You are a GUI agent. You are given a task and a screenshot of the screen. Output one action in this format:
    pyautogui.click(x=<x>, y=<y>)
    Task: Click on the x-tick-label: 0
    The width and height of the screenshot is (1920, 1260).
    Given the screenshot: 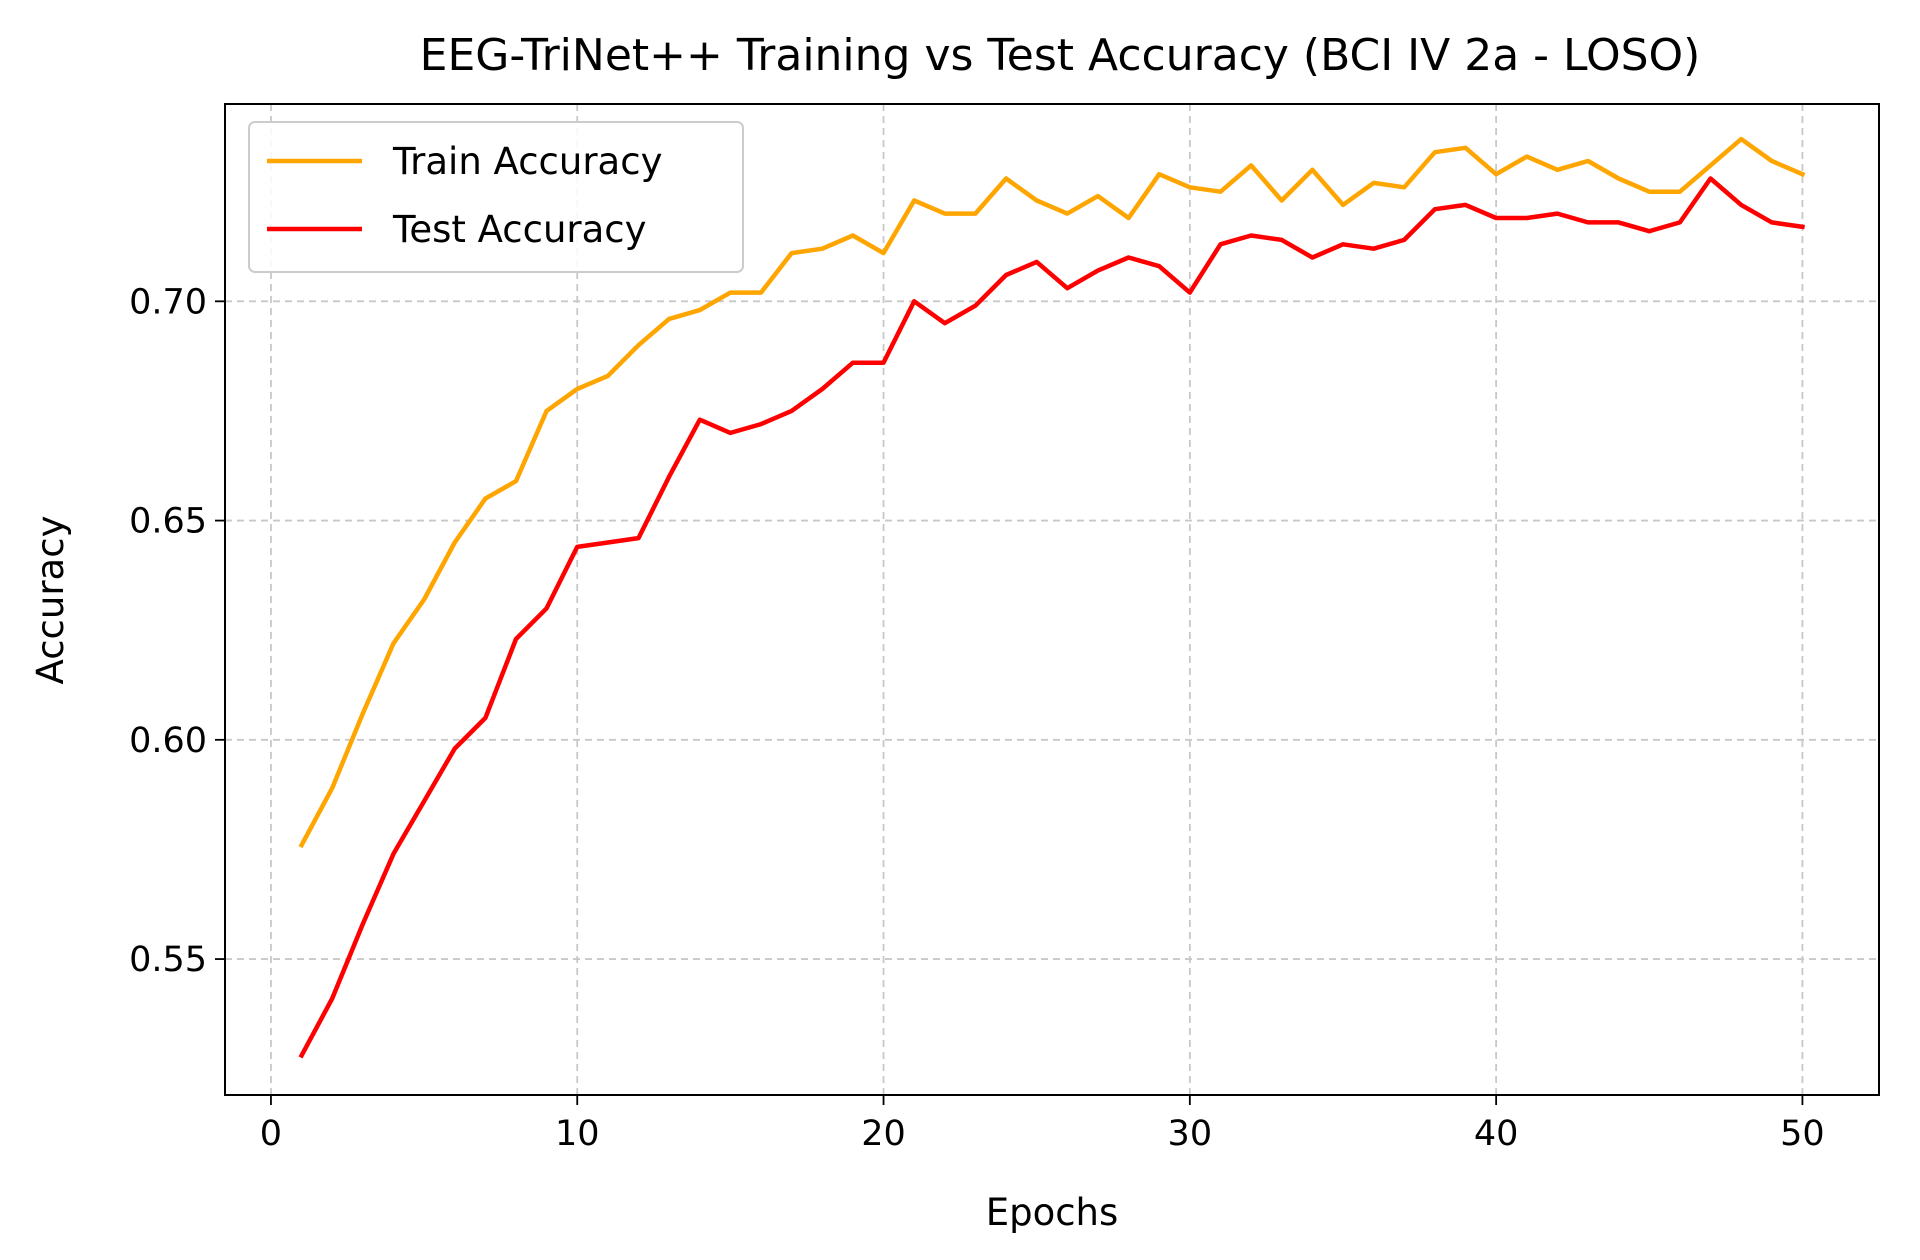 What is the action you would take?
    pyautogui.click(x=271, y=1134)
    